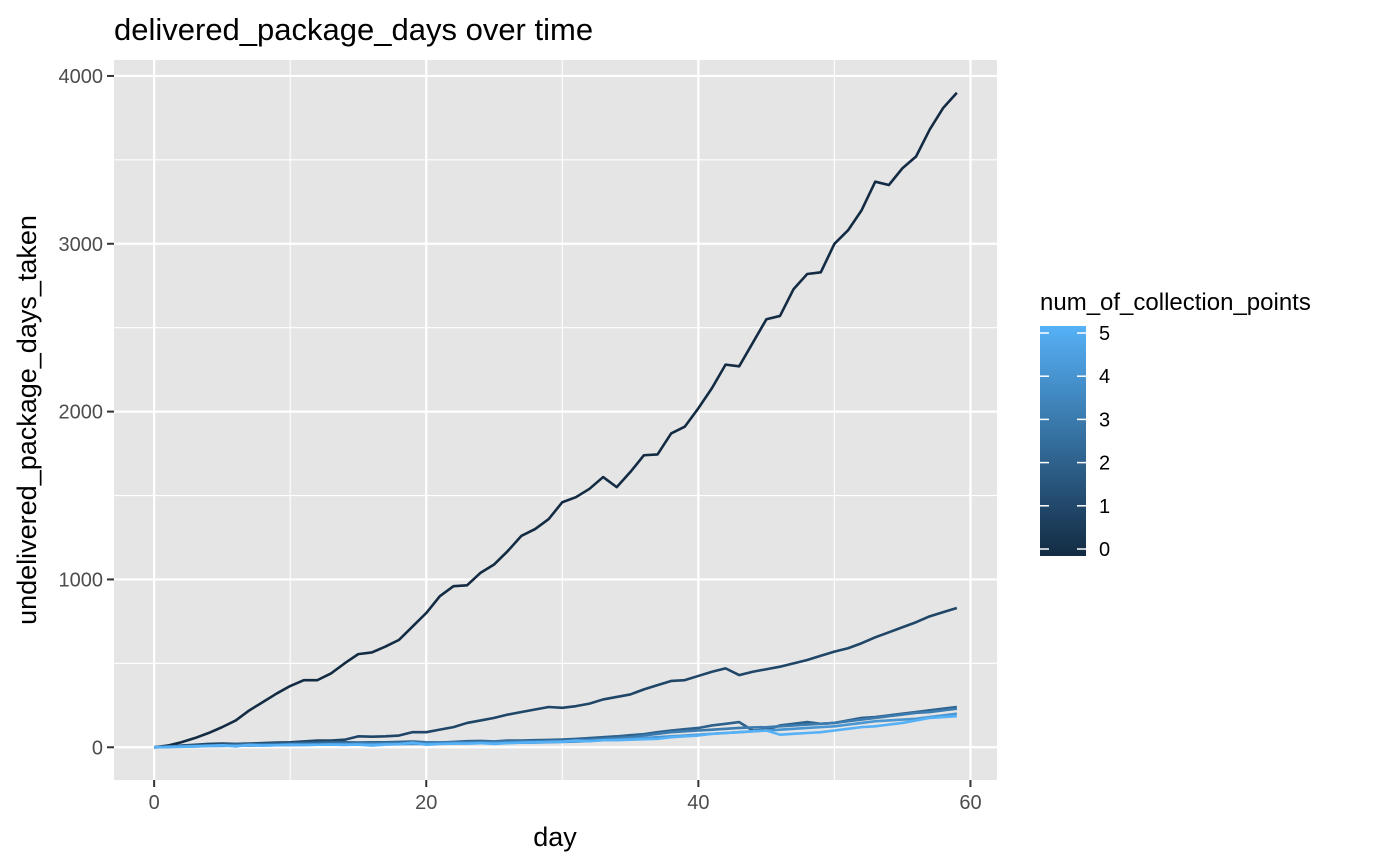 The width and height of the screenshot is (1400, 865). Describe the element at coordinates (565, 797) in the screenshot. I see `x-axis: 0 20 40 60` at that location.